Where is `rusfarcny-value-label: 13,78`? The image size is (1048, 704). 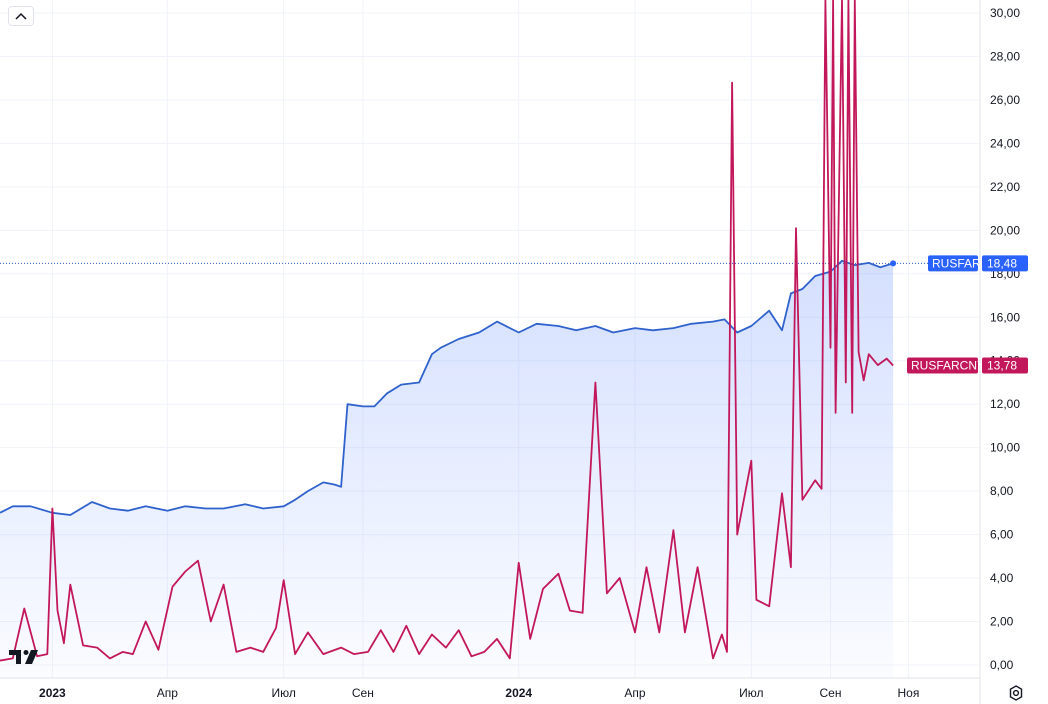
rusfarcny-value-label: 13,78 is located at coordinates (1002, 366).